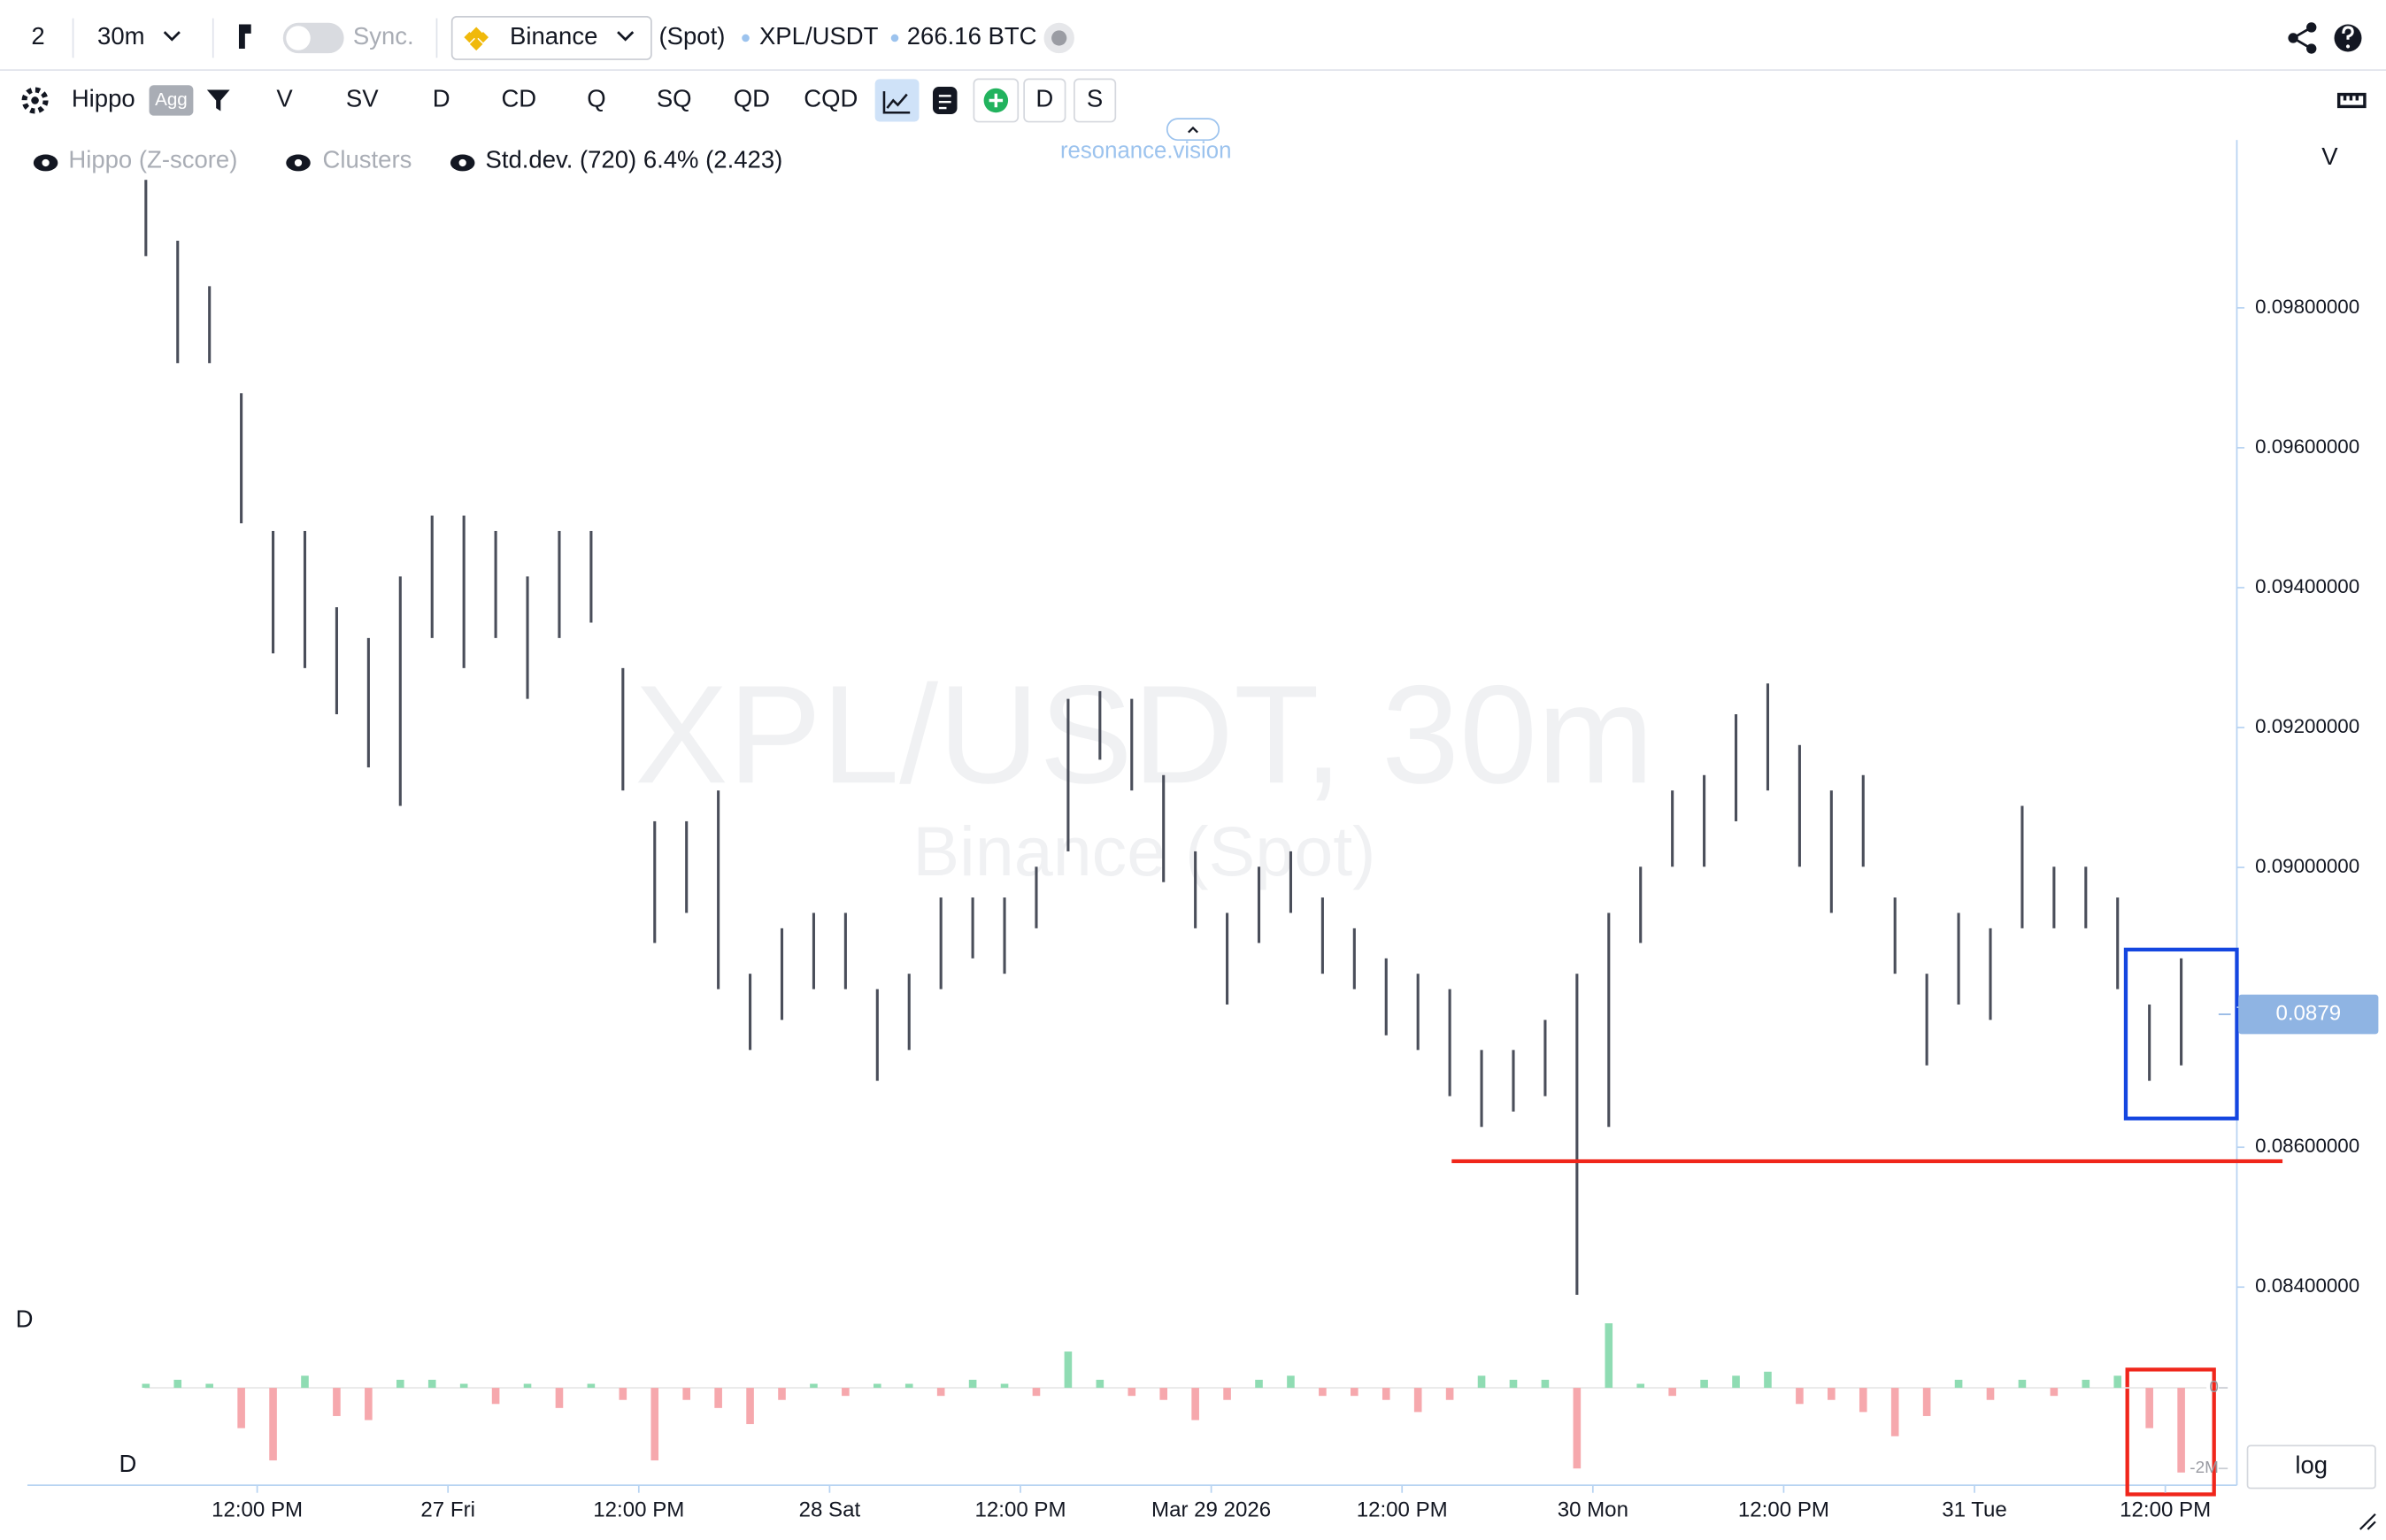 Image resolution: width=2386 pixels, height=1540 pixels. Describe the element at coordinates (675, 98) in the screenshot. I see `indicator-button: SQ` at that location.